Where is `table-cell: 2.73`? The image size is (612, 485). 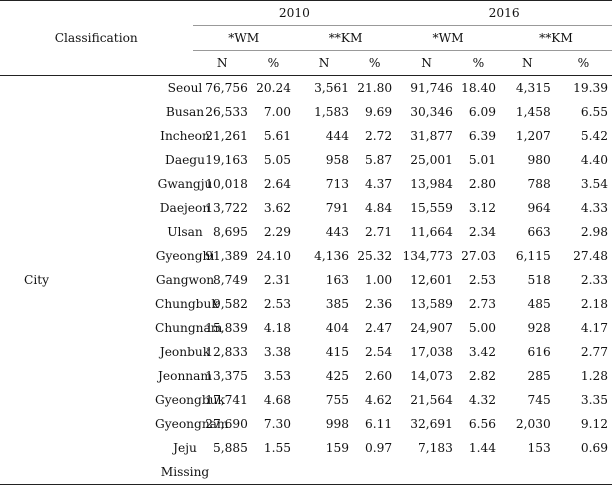
table-cell: 2.73 is located at coordinates (482, 304).